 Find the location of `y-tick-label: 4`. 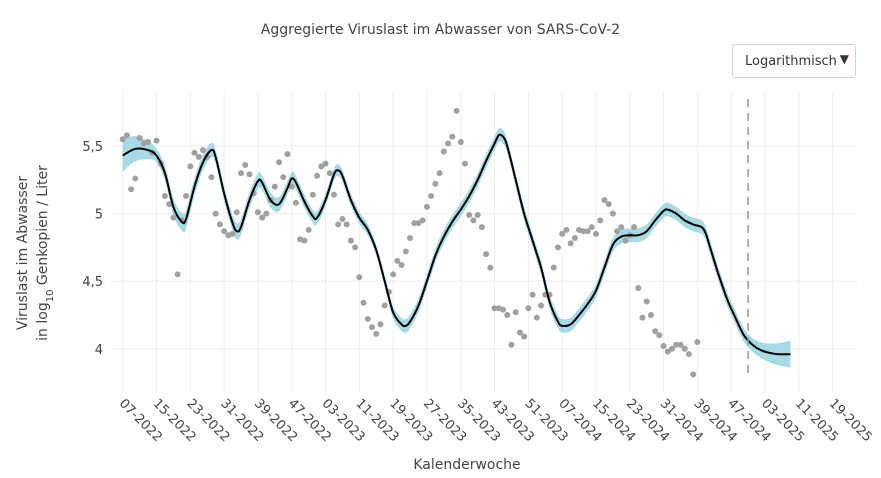

y-tick-label: 4 is located at coordinates (99, 350).